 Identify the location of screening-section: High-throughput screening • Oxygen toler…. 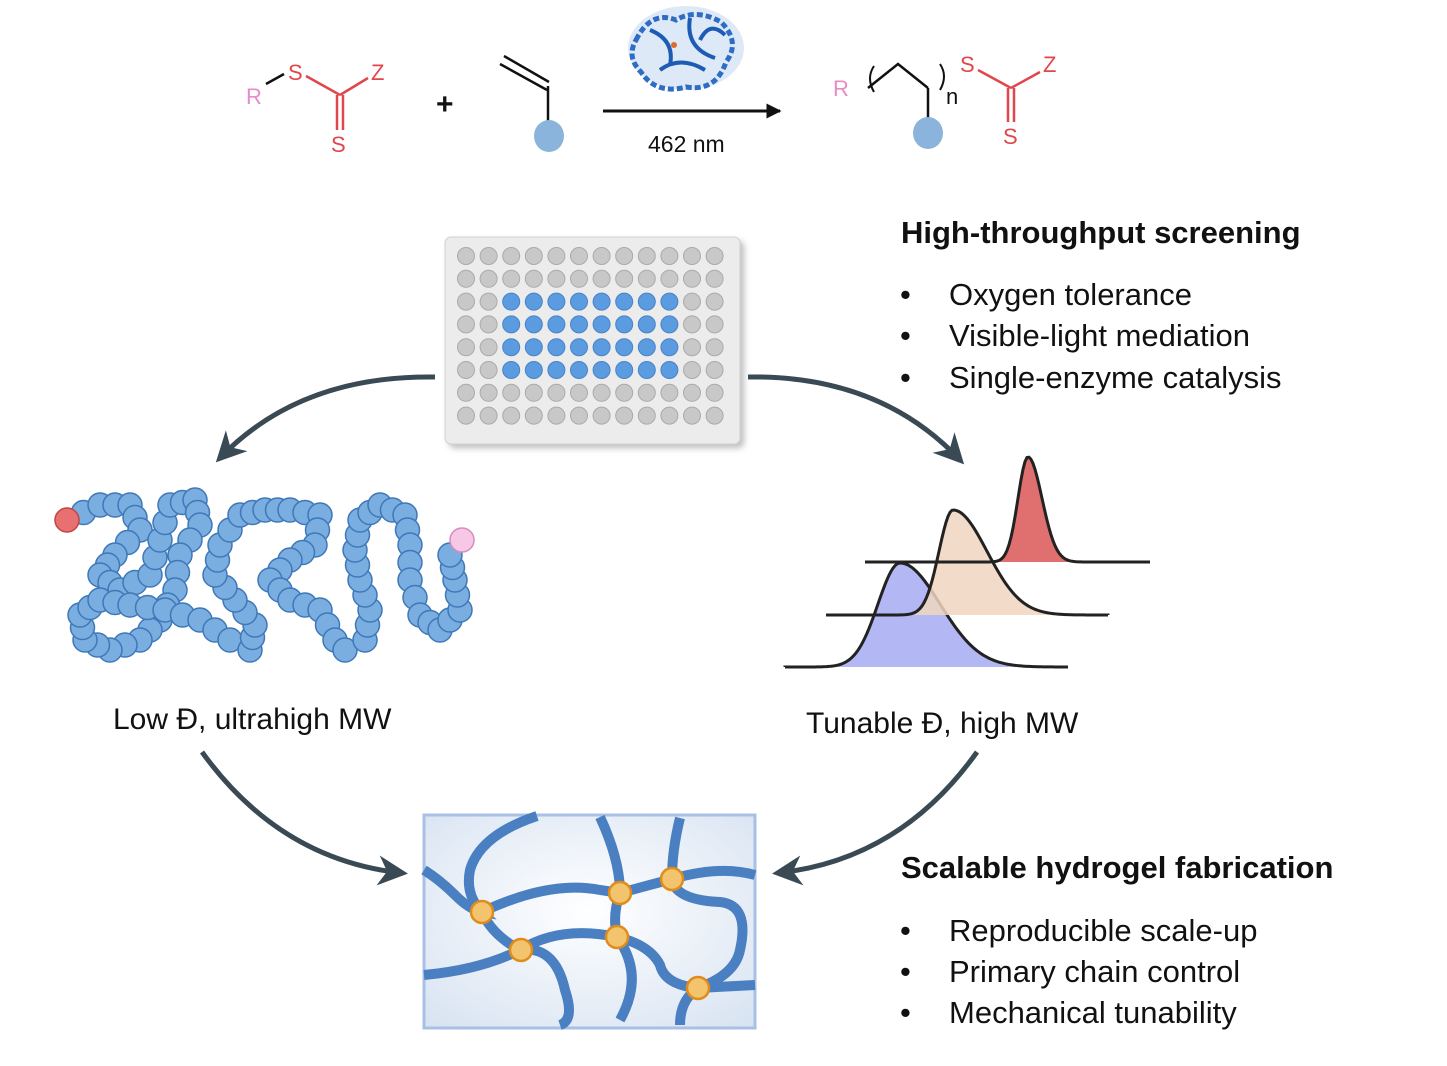
(1100, 305).